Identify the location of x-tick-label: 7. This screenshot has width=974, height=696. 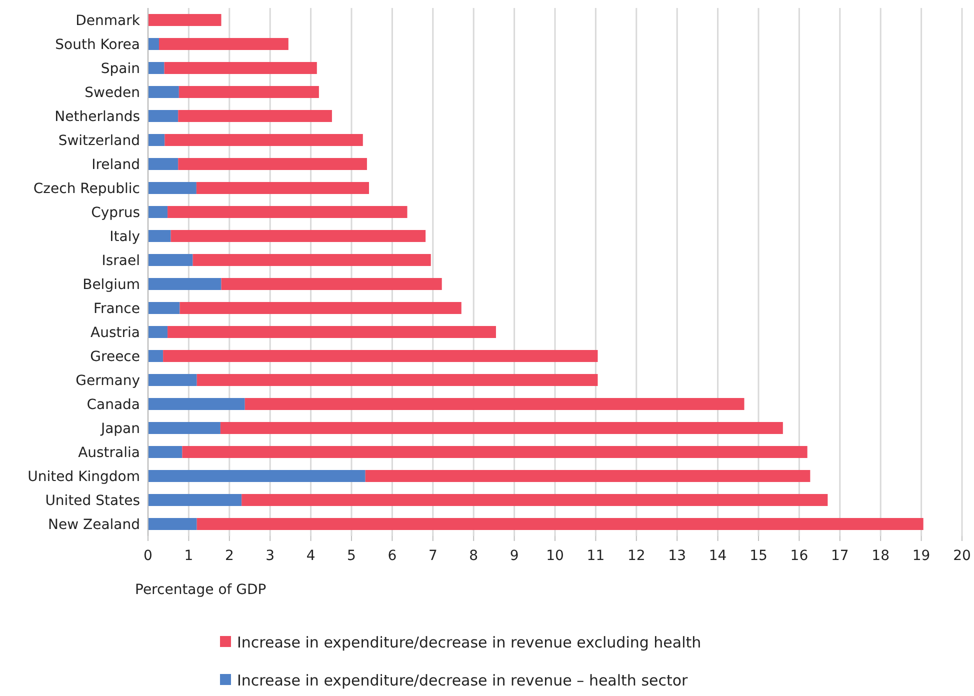
(433, 556).